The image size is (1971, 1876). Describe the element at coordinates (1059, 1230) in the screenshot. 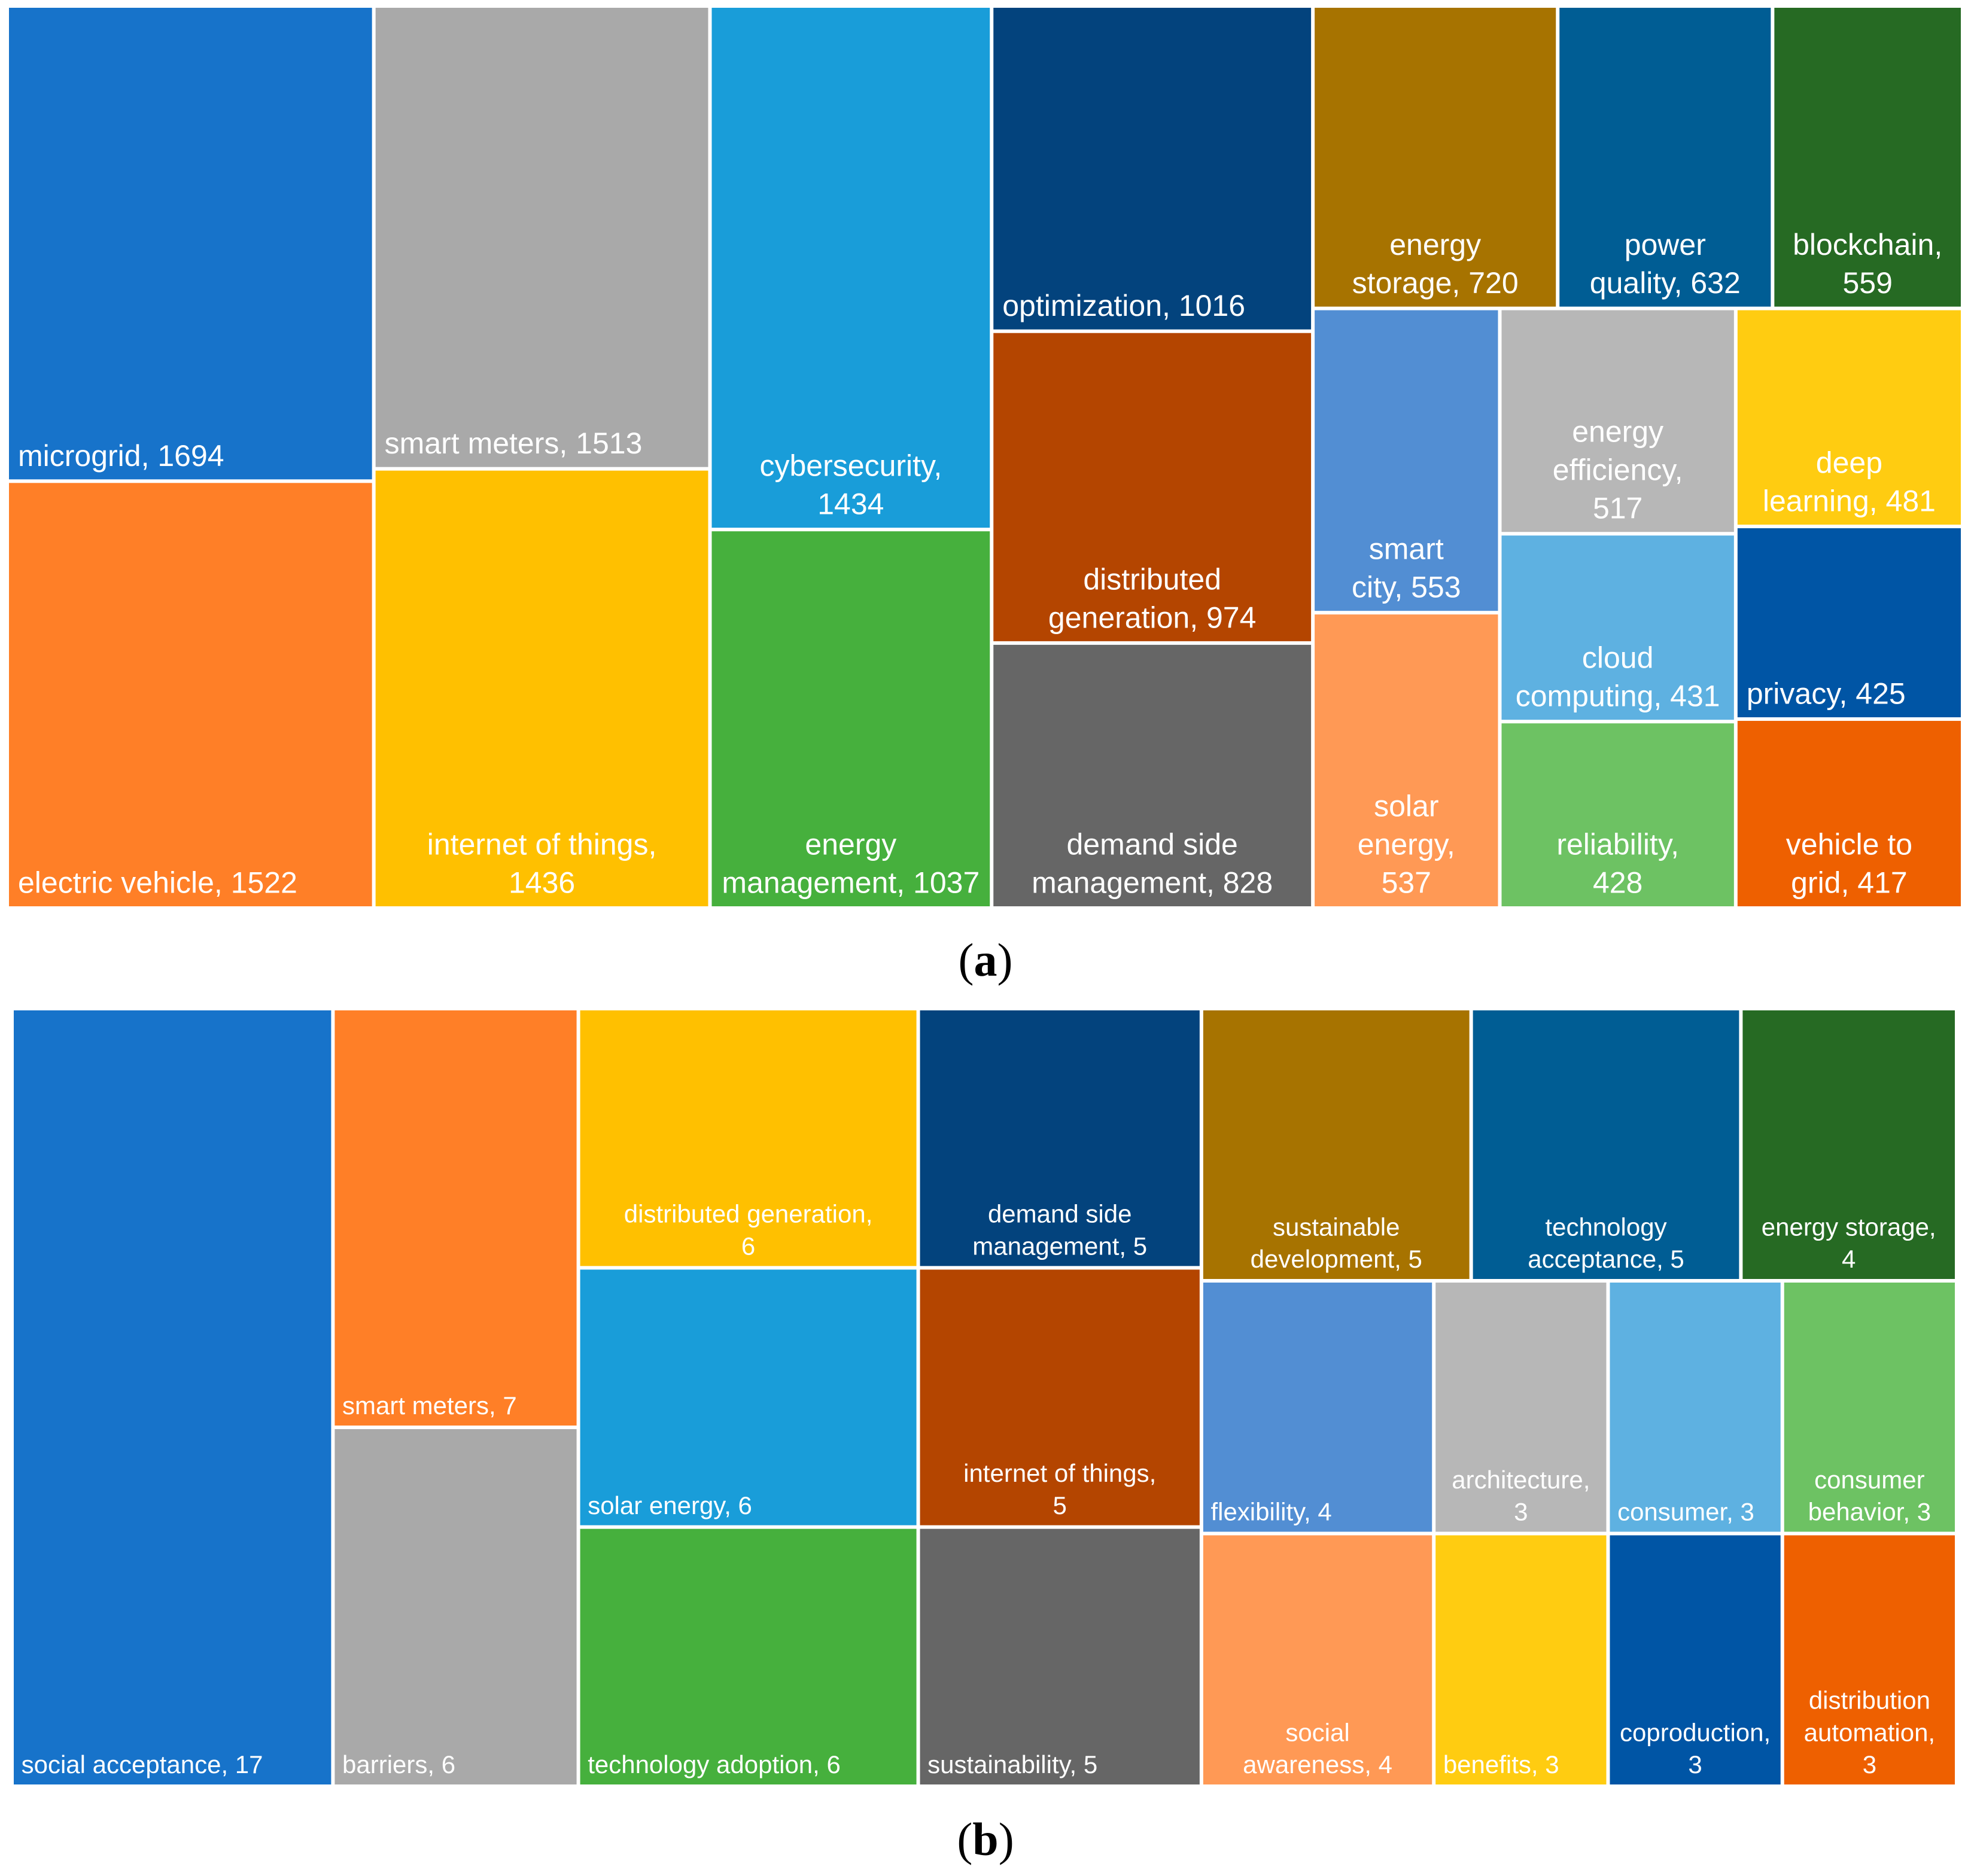

I see `tile-label-b-6: demand side management, 5` at that location.